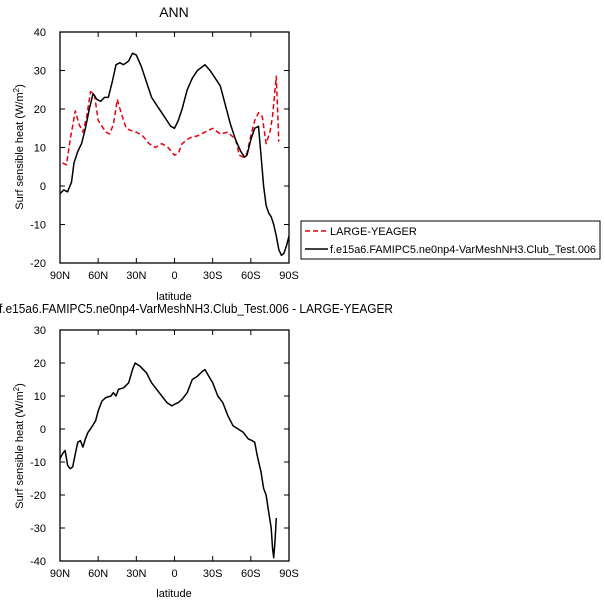 Image resolution: width=605 pixels, height=606 pixels. What do you see at coordinates (98, 276) in the screenshot?
I see `top-x-tick-label: 60N` at bounding box center [98, 276].